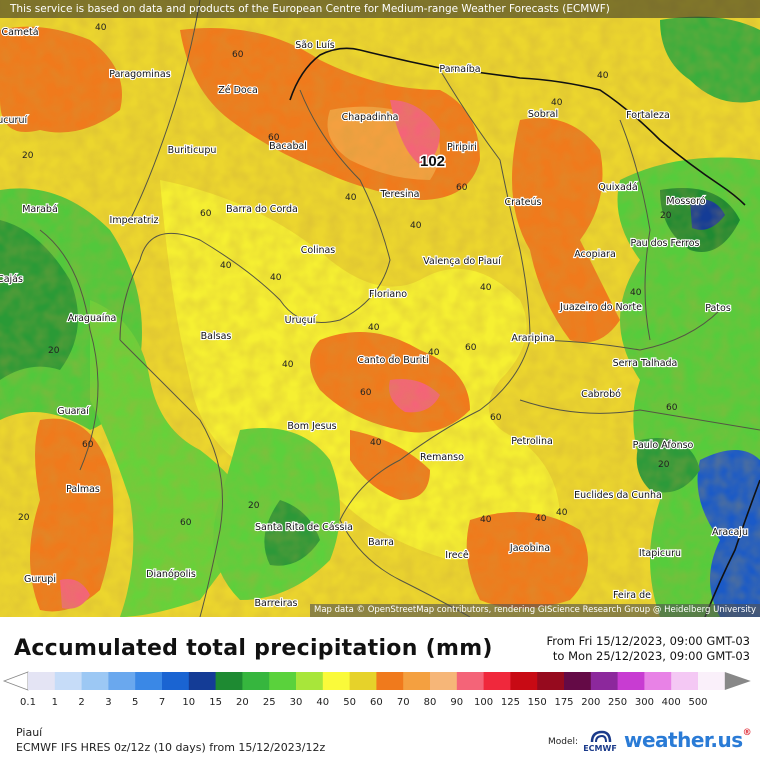 Image resolution: width=760 pixels, height=760 pixels. I want to click on brand-name: weather.us, so click(683, 740).